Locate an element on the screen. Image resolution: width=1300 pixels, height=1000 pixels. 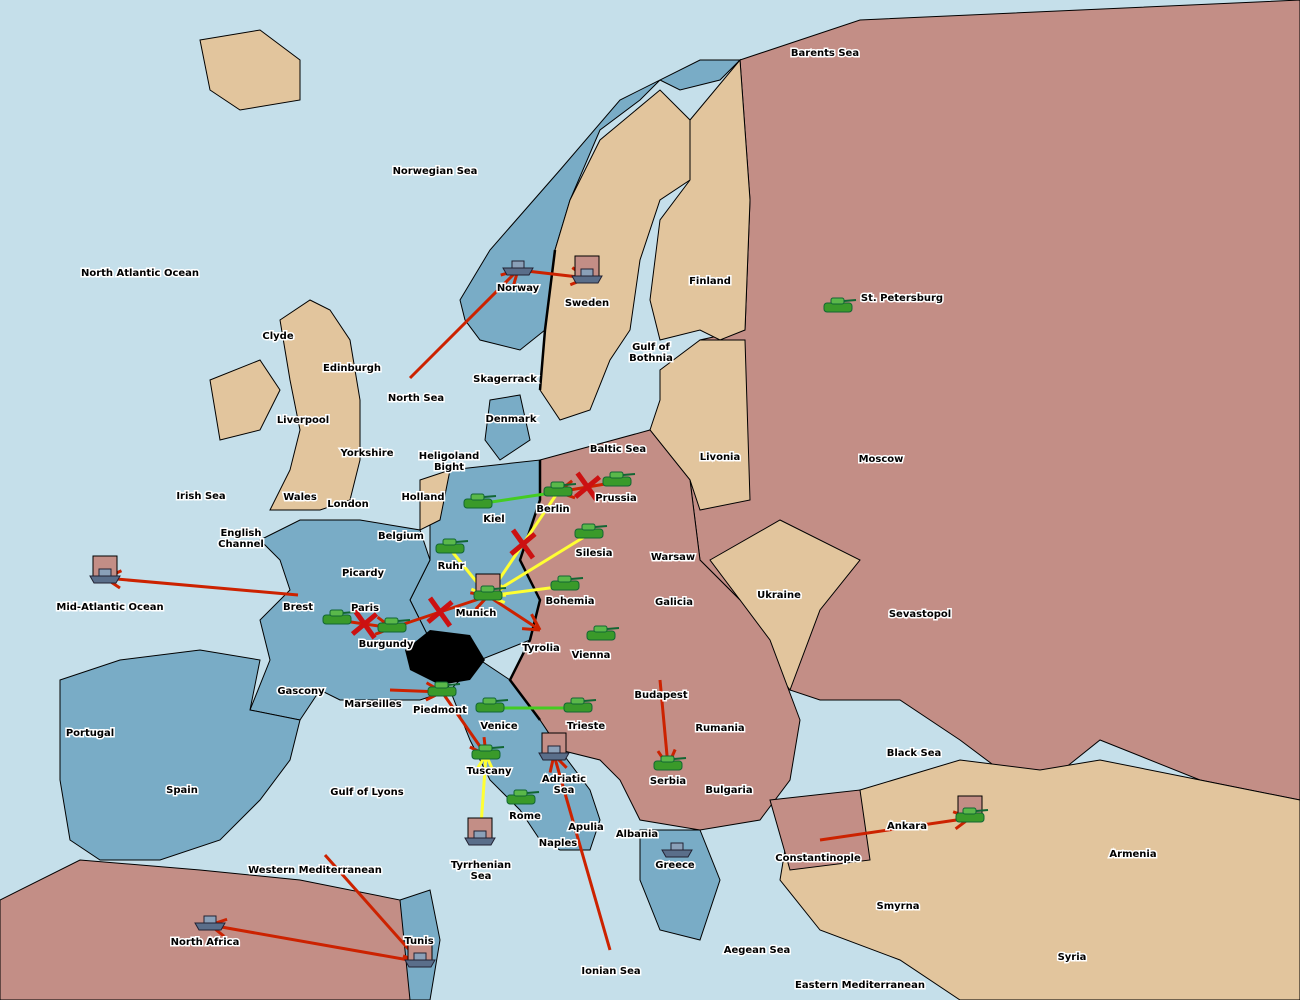
constantinople is located at coordinates (820, 830).